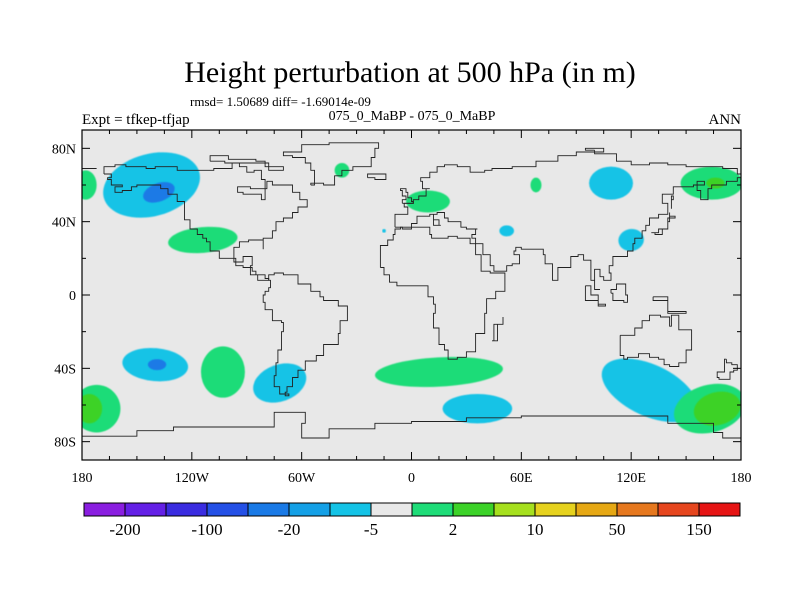  What do you see at coordinates (72, 296) in the screenshot?
I see `y-tick-label: 0` at bounding box center [72, 296].